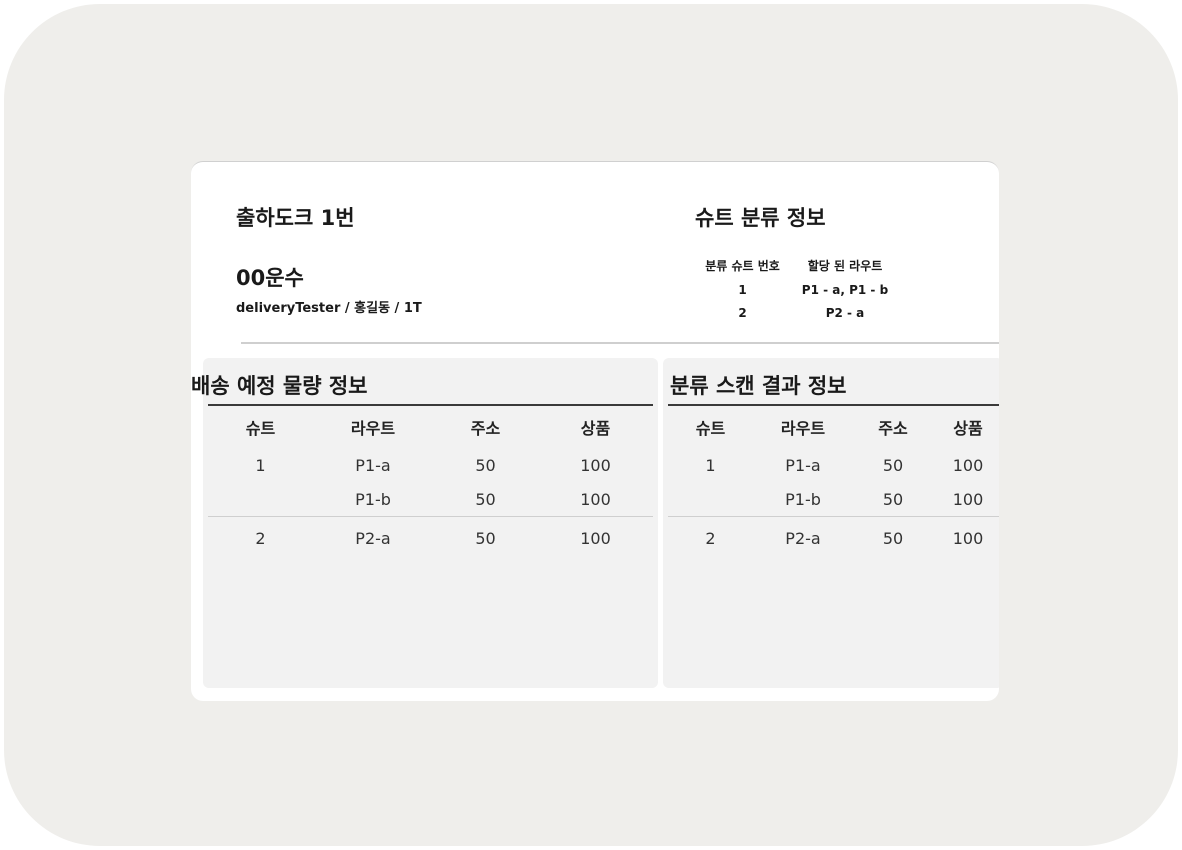 This screenshot has width=1182, height=850. Describe the element at coordinates (295, 218) in the screenshot. I see `dock-title: 출하도크 1번` at that location.